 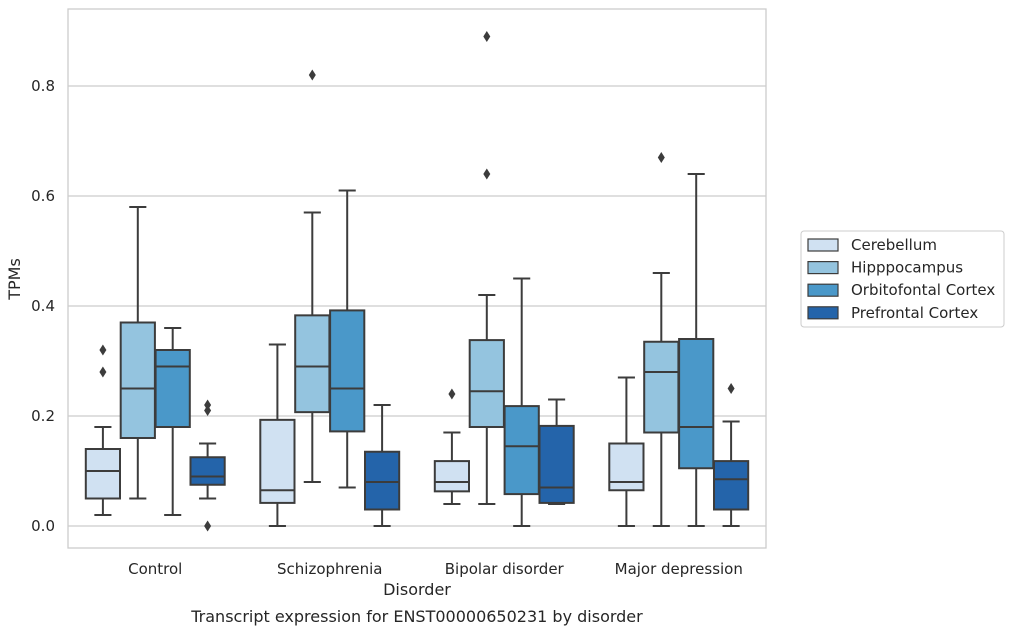 What do you see at coordinates (43, 526) in the screenshot?
I see `y-tick-label: 0.0` at bounding box center [43, 526].